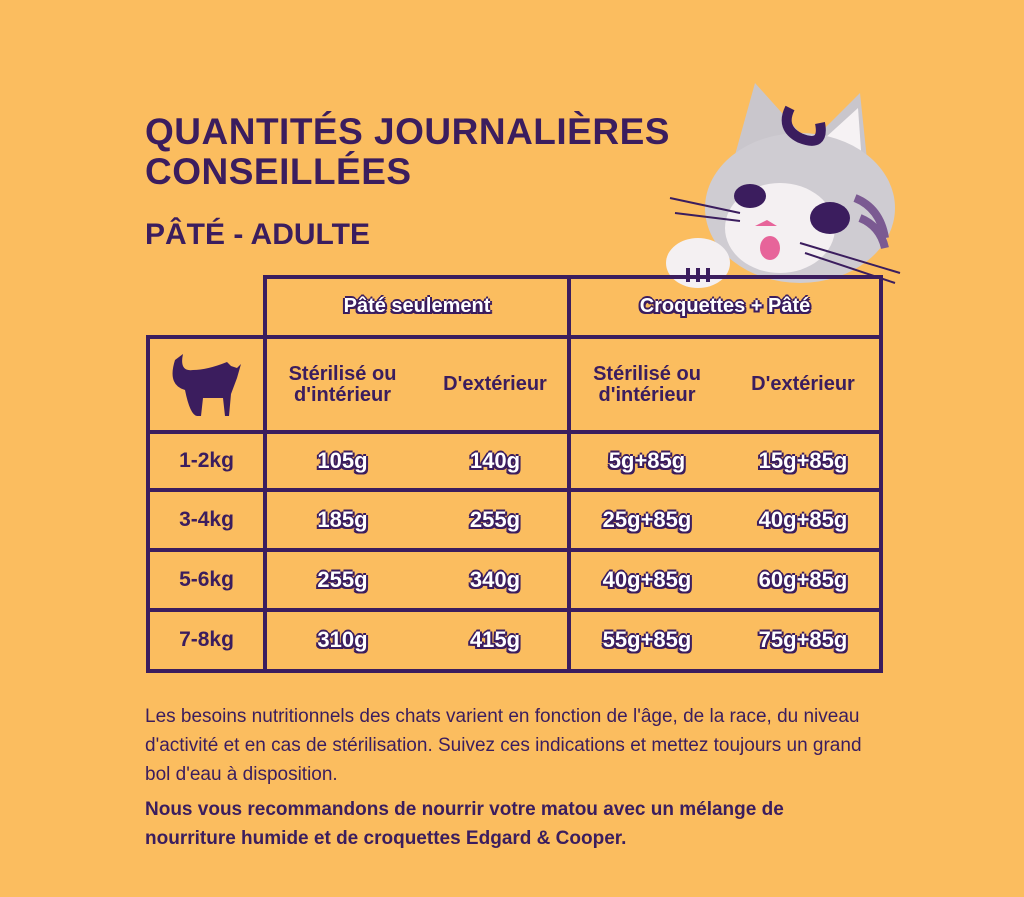 The width and height of the screenshot is (1024, 897). I want to click on table-value: 25g+85g, so click(647, 519).